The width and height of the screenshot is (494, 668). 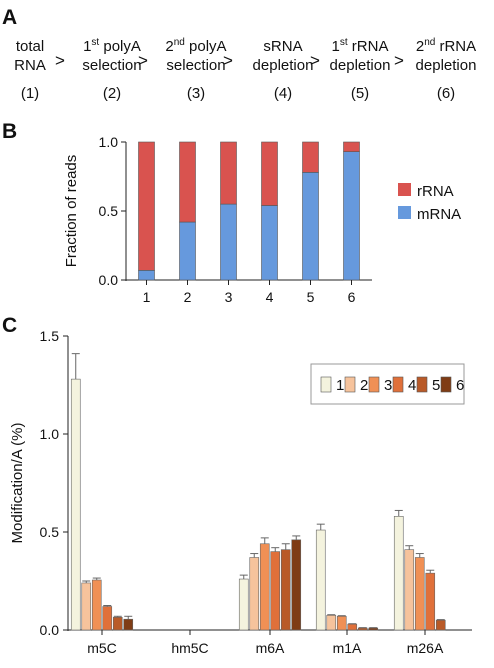 What do you see at coordinates (460, 385) in the screenshot?
I see `c-legend-label: 6` at bounding box center [460, 385].